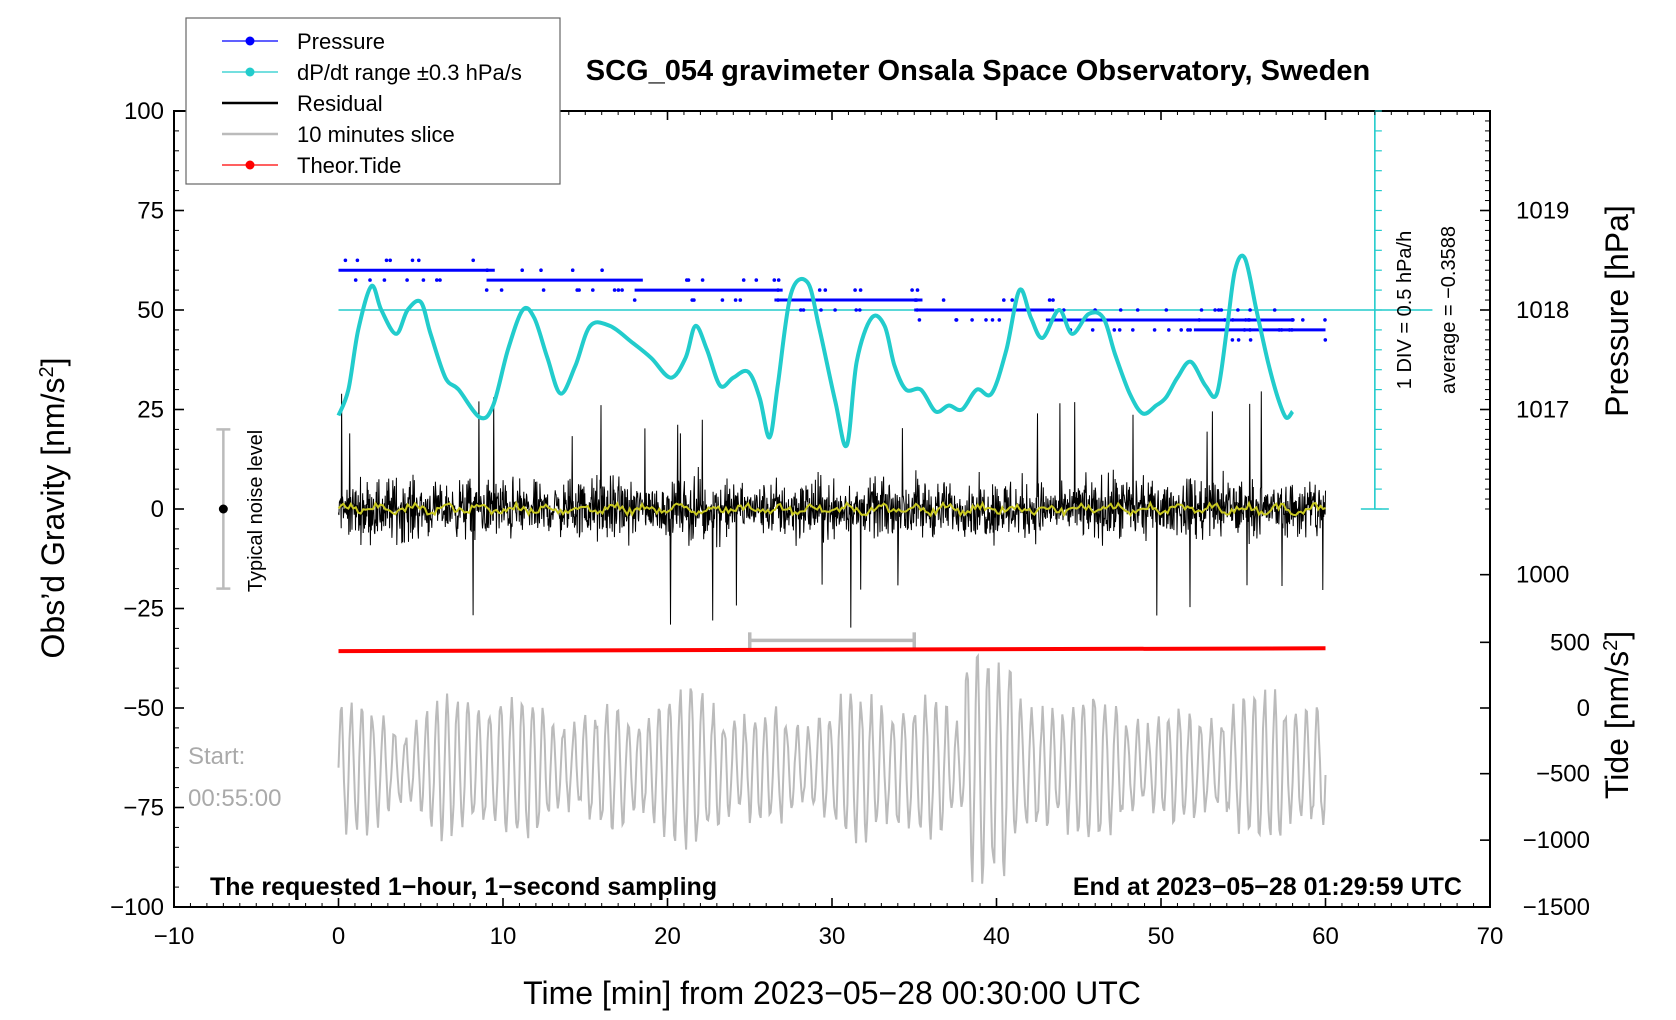 Image resolution: width=1676 pixels, height=1020 pixels. I want to click on legend-label: Residual, so click(340, 103).